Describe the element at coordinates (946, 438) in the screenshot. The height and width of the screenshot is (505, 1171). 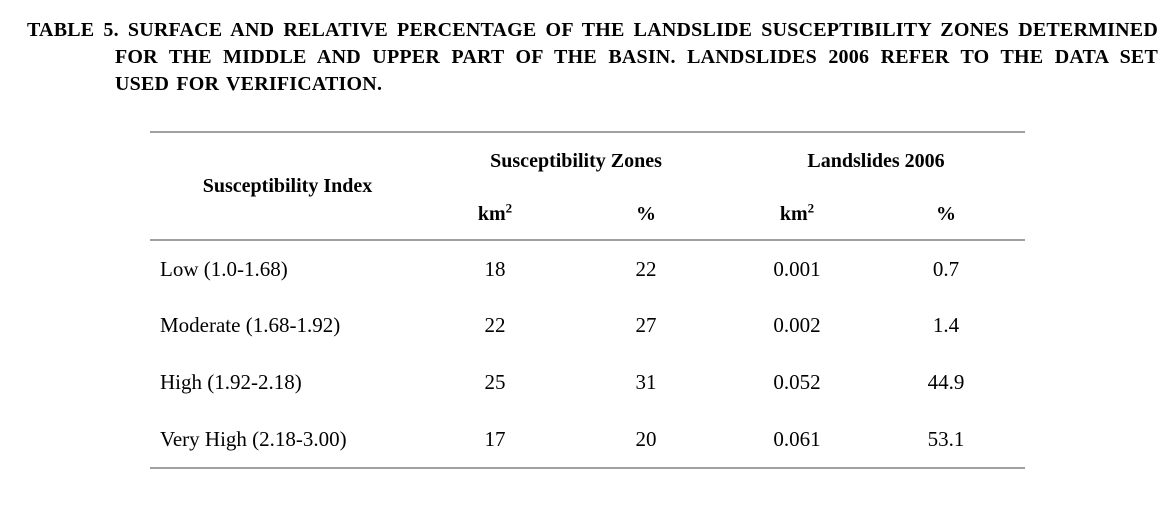
I see `cell-landslides-percent: 53.1` at that location.